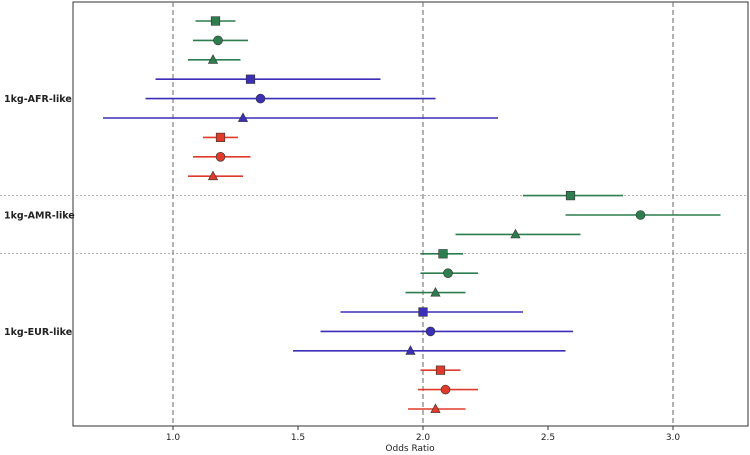 This screenshot has height=455, width=750. What do you see at coordinates (38, 332) in the screenshot?
I see `group-label-2: 1kg-EUR-like` at bounding box center [38, 332].